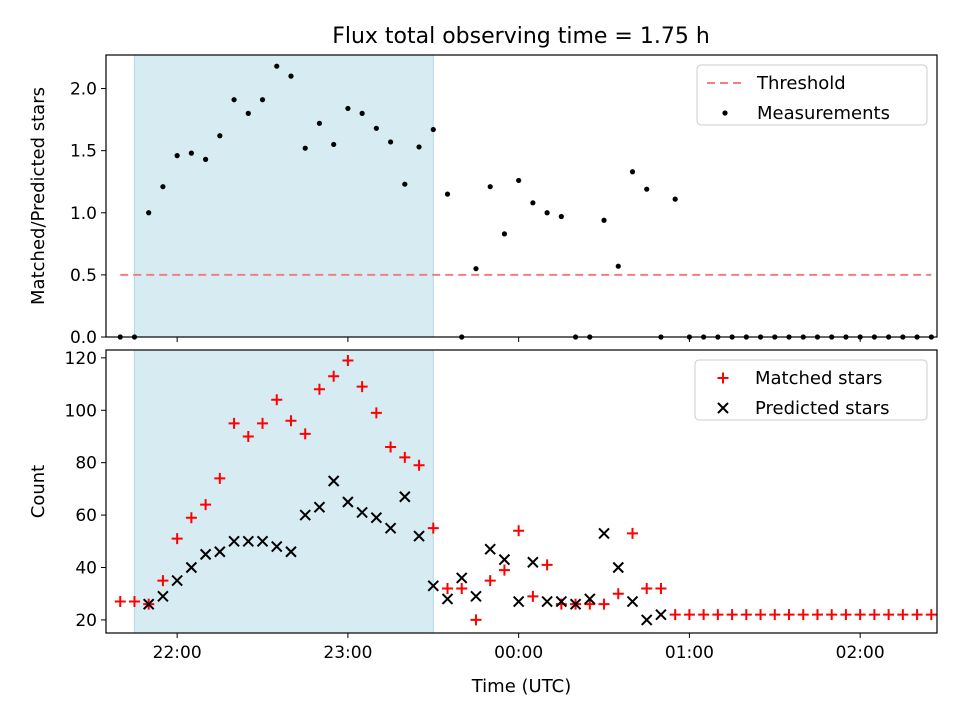 The height and width of the screenshot is (720, 960). Describe the element at coordinates (521, 36) in the screenshot. I see `chart-title: Flux total observing time = 1.75 h` at that location.